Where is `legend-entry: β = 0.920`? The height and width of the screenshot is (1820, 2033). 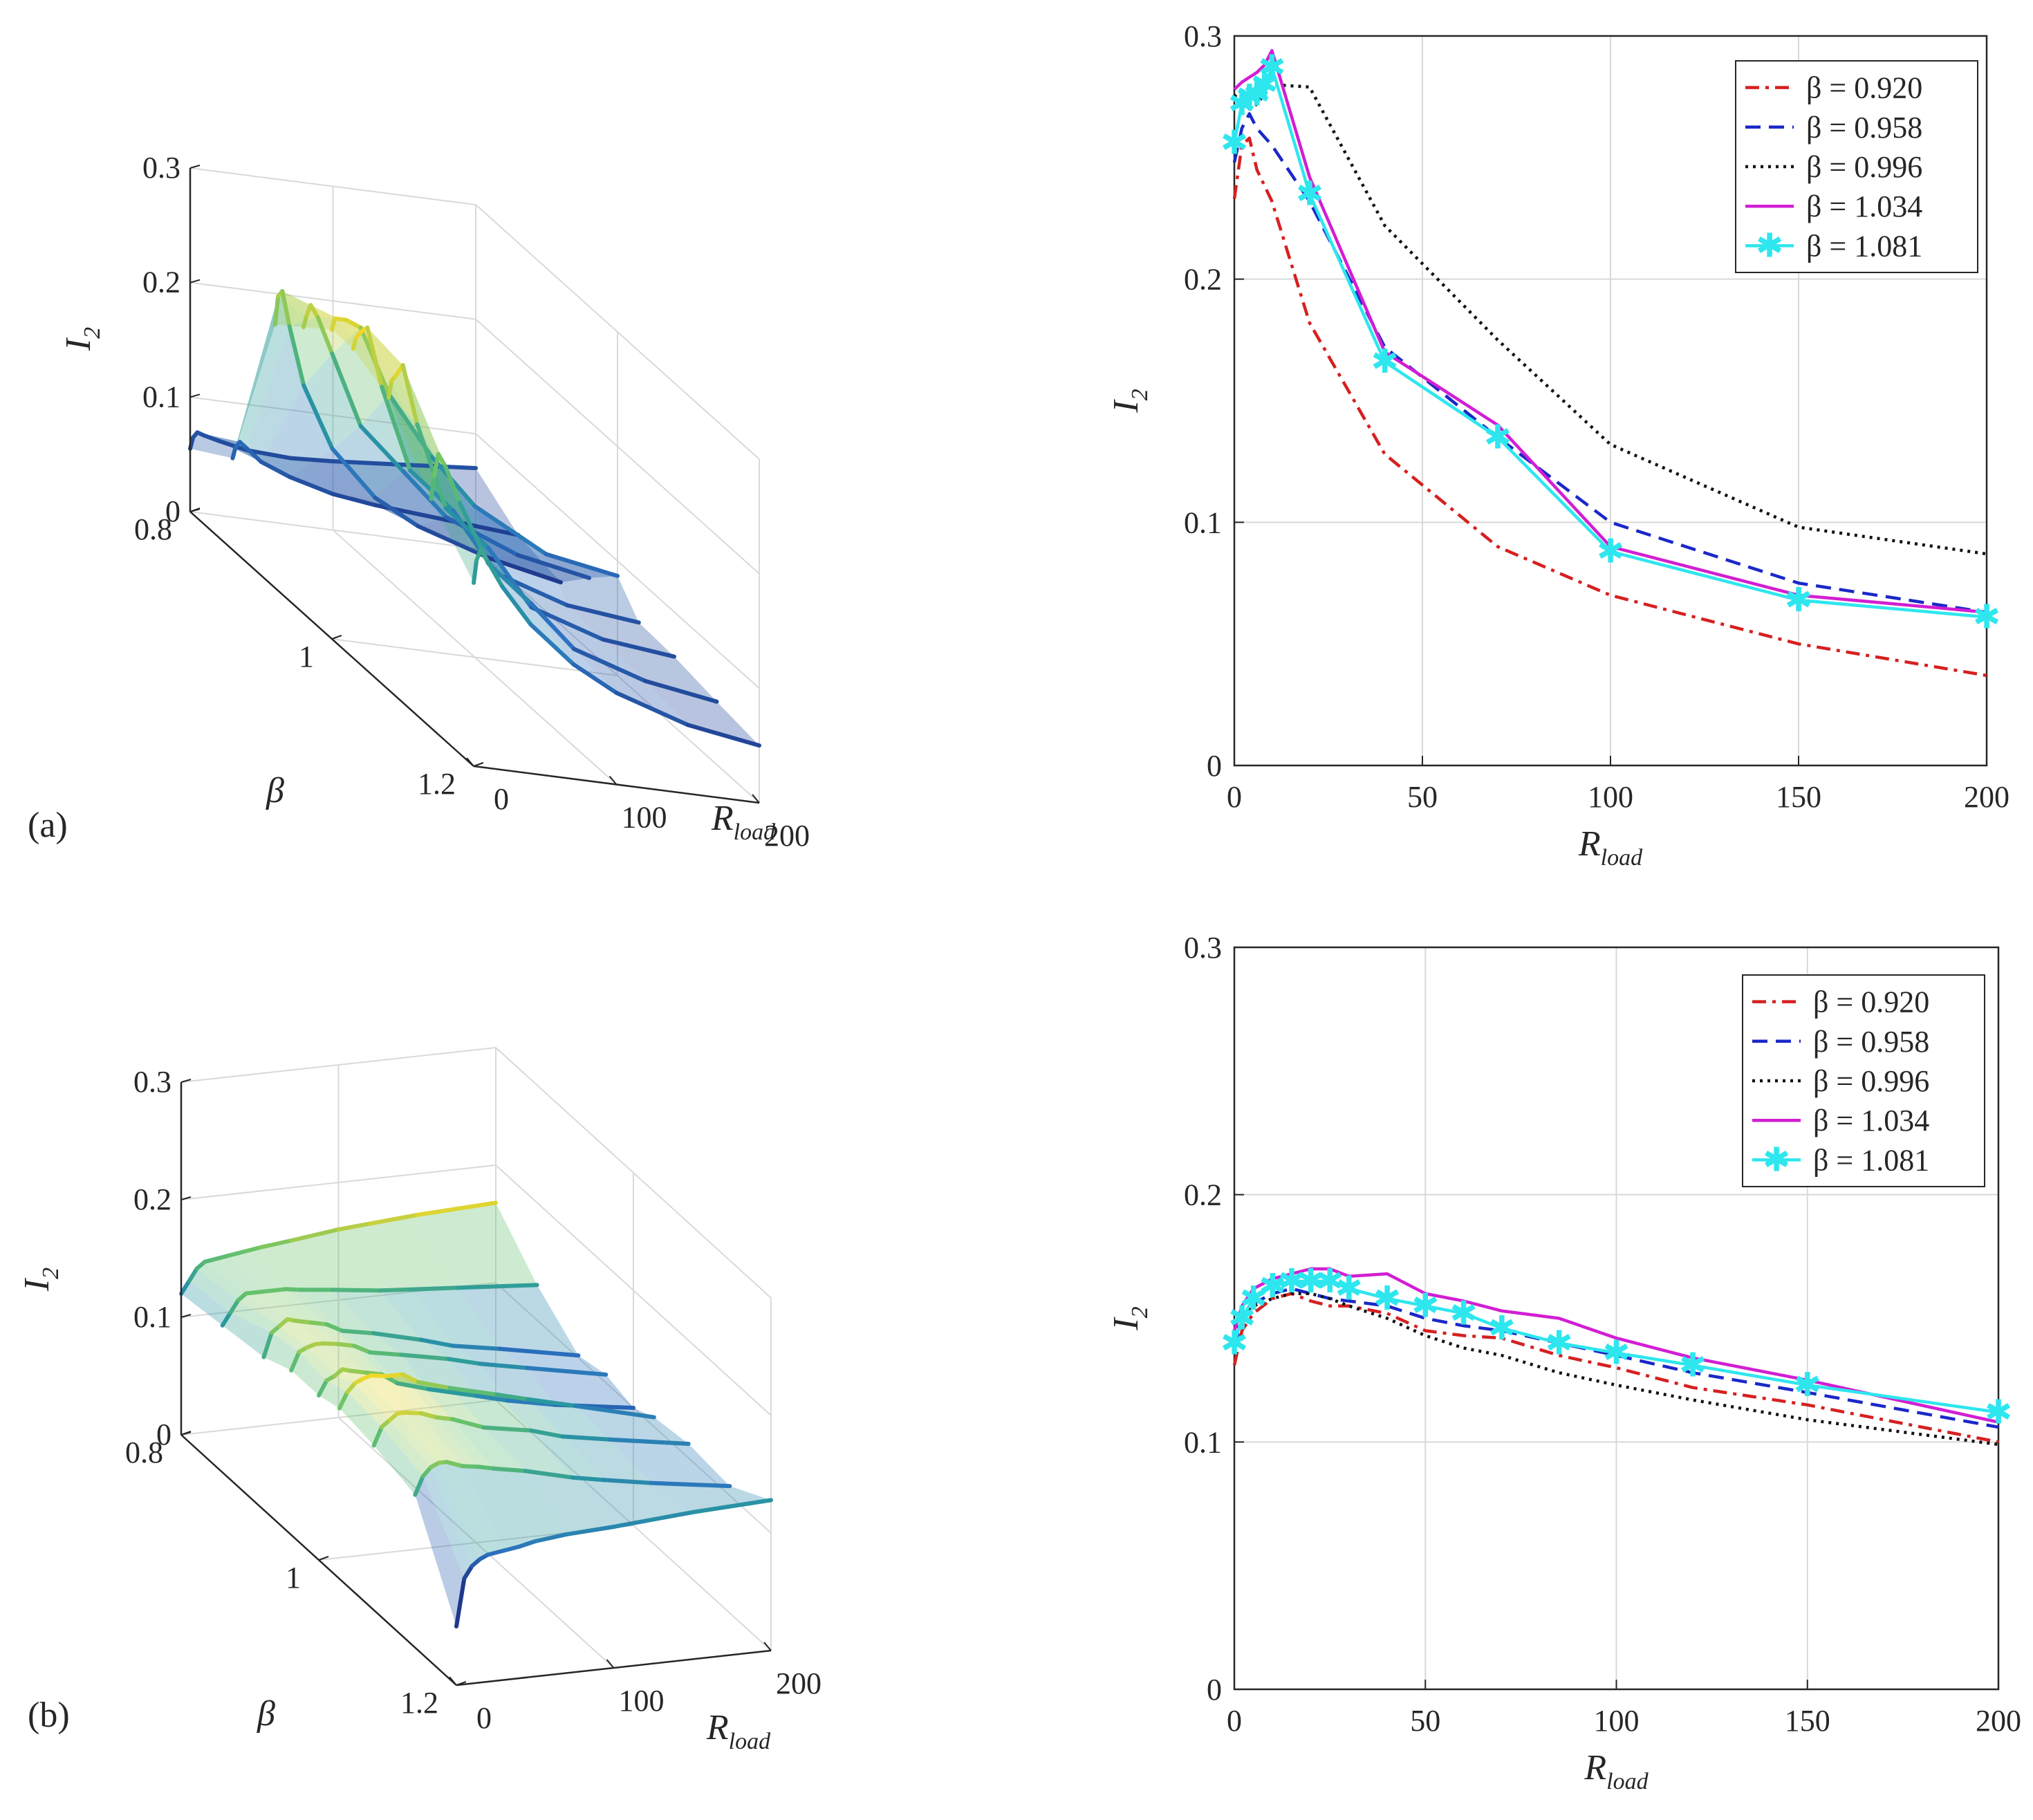
legend-entry: β = 0.920 is located at coordinates (1864, 88).